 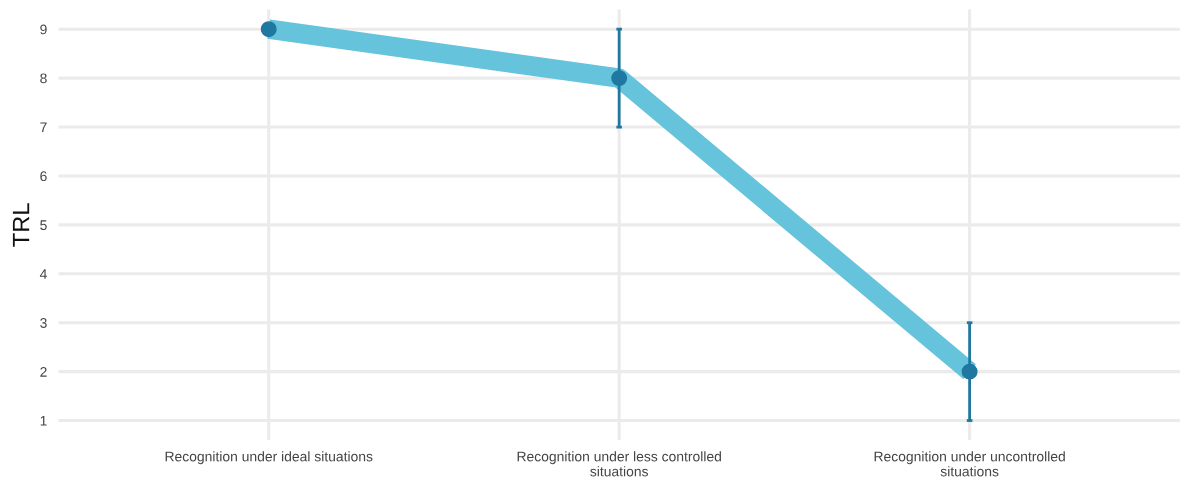 I want to click on x-tick-label: Recognition under uncontrolled situations, so click(x=969, y=464).